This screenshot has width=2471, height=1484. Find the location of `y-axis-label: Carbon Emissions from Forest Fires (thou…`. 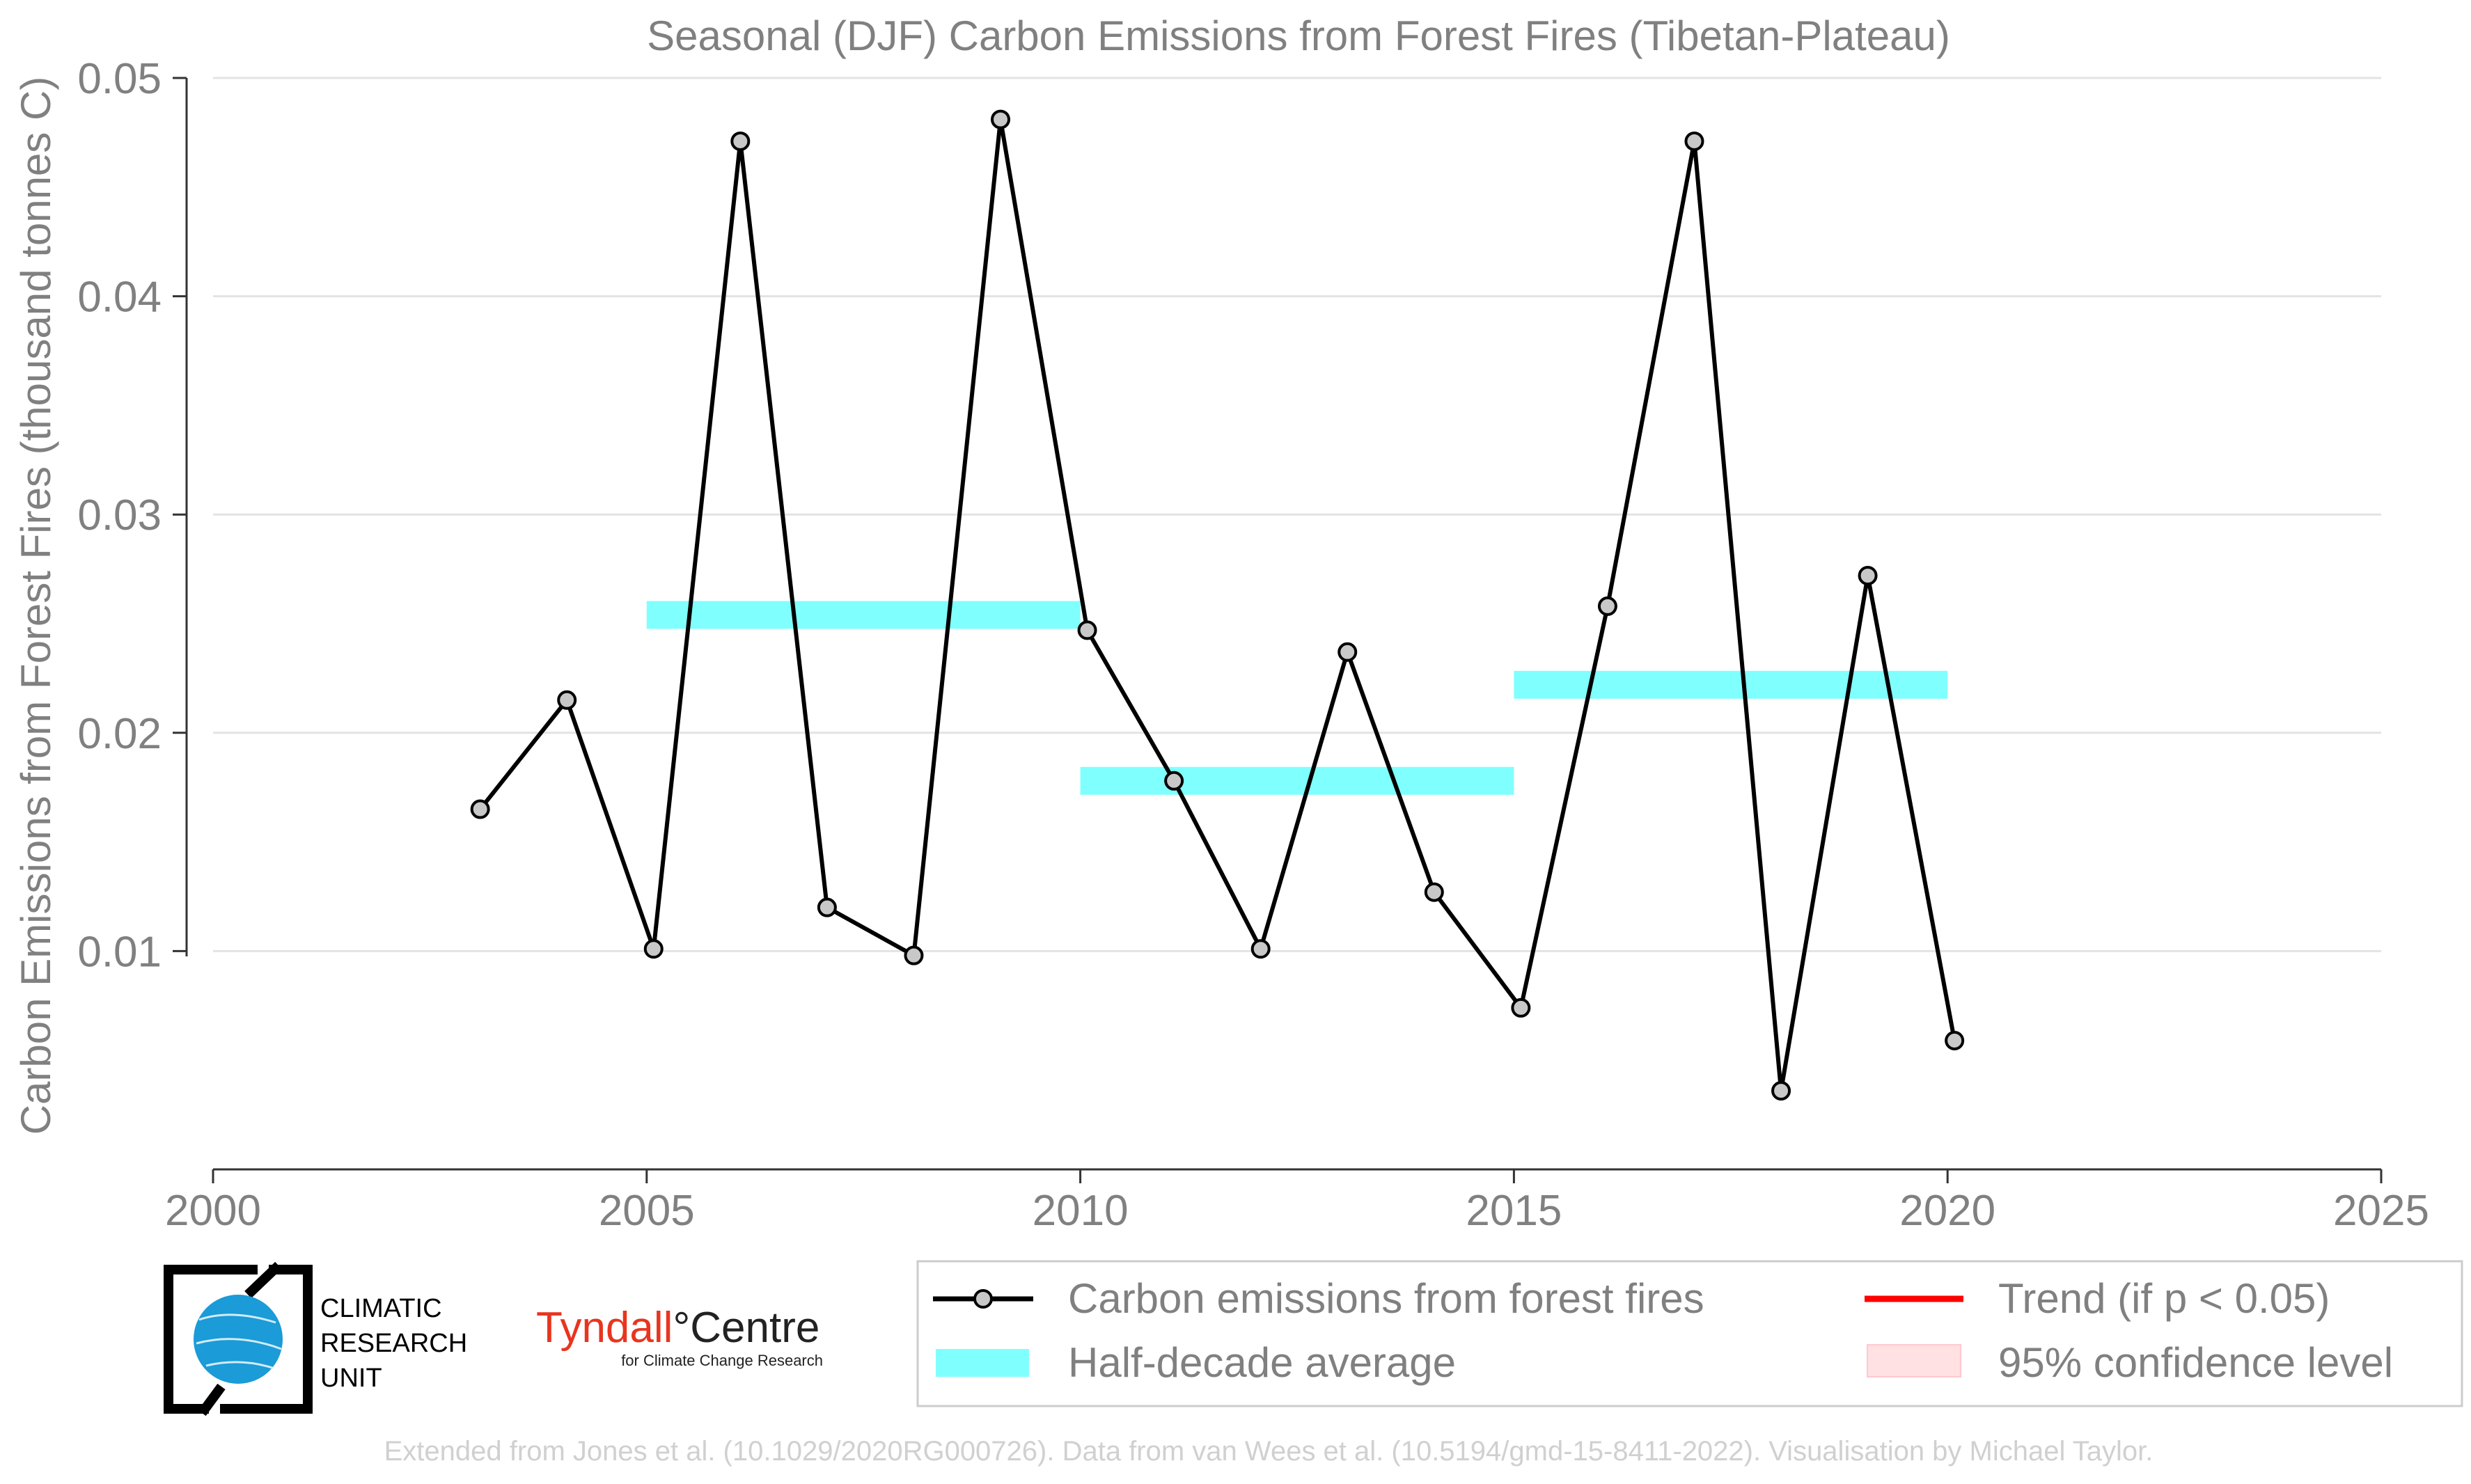

y-axis-label: Carbon Emissions from Forest Fires (thou… is located at coordinates (36, 606).